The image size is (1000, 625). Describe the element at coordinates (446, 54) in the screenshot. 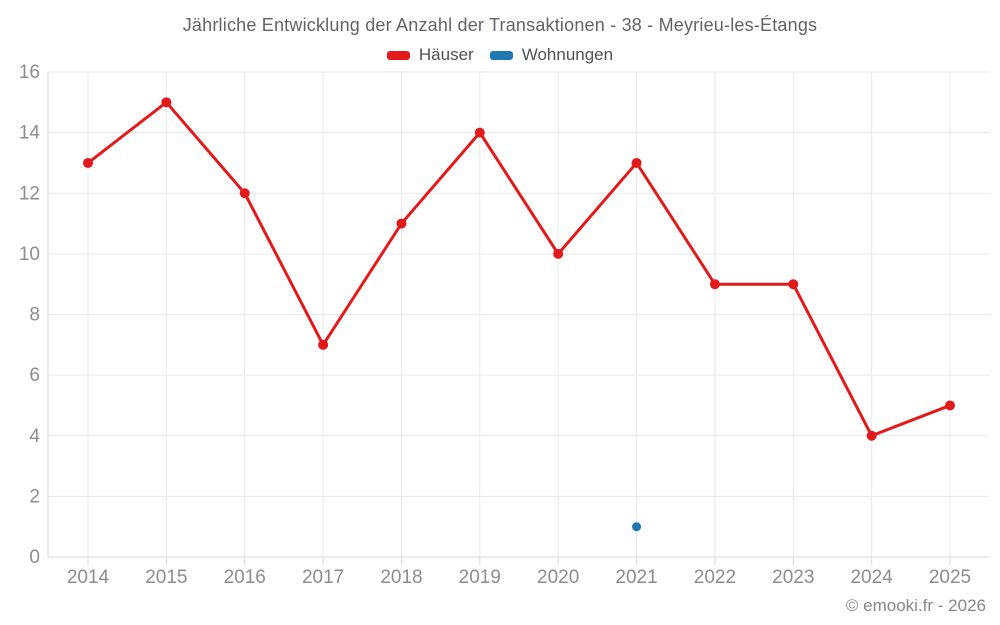

I see `legend-label-haeuser: Häuser` at that location.